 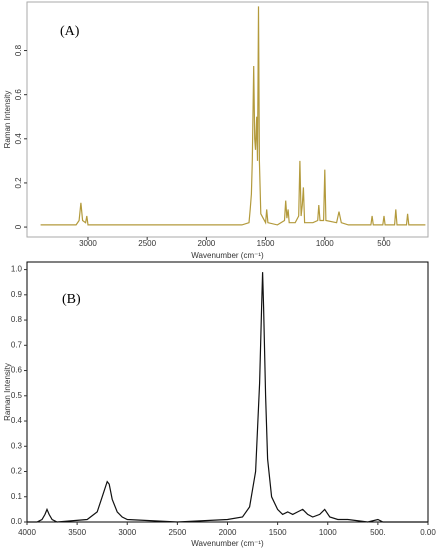 What do you see at coordinates (378, 532) in the screenshot?
I see `x-tick-label: 500.` at bounding box center [378, 532].